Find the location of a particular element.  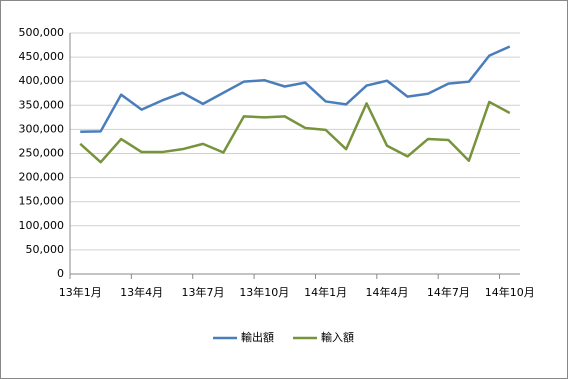

x-tick-label: 14年4月 is located at coordinates (387, 292).